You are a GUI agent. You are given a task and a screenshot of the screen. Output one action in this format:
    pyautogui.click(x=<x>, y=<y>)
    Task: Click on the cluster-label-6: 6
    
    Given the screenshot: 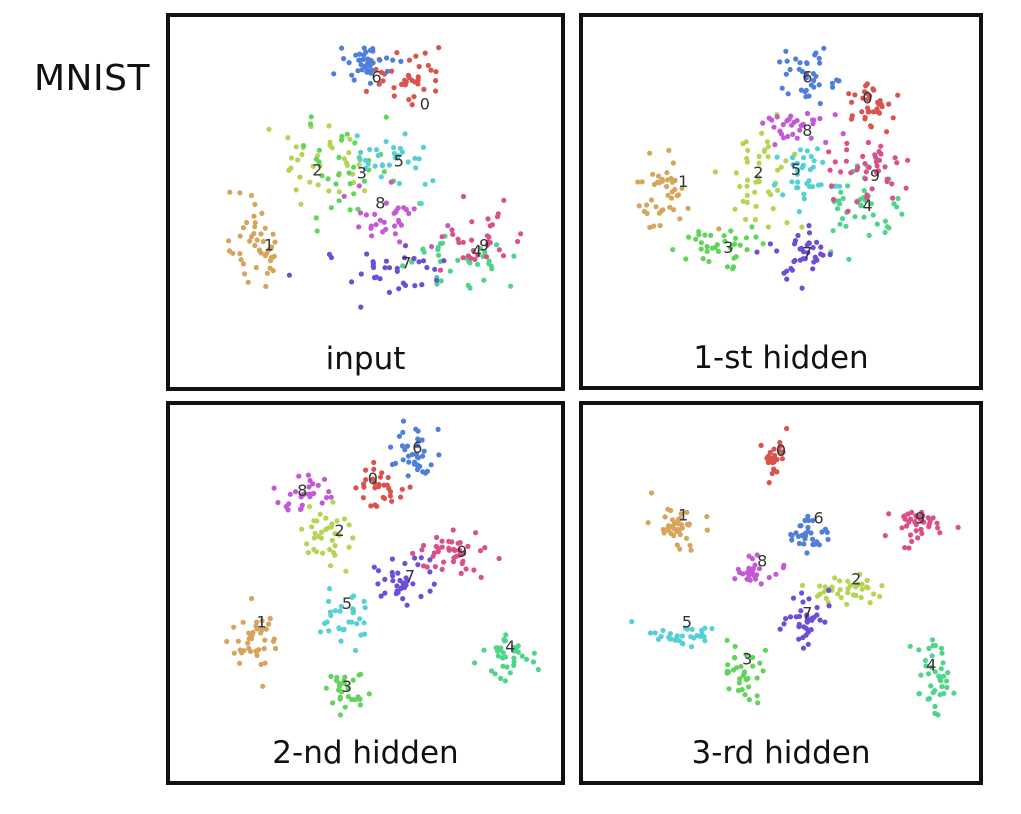 What is the action you would take?
    pyautogui.click(x=819, y=518)
    